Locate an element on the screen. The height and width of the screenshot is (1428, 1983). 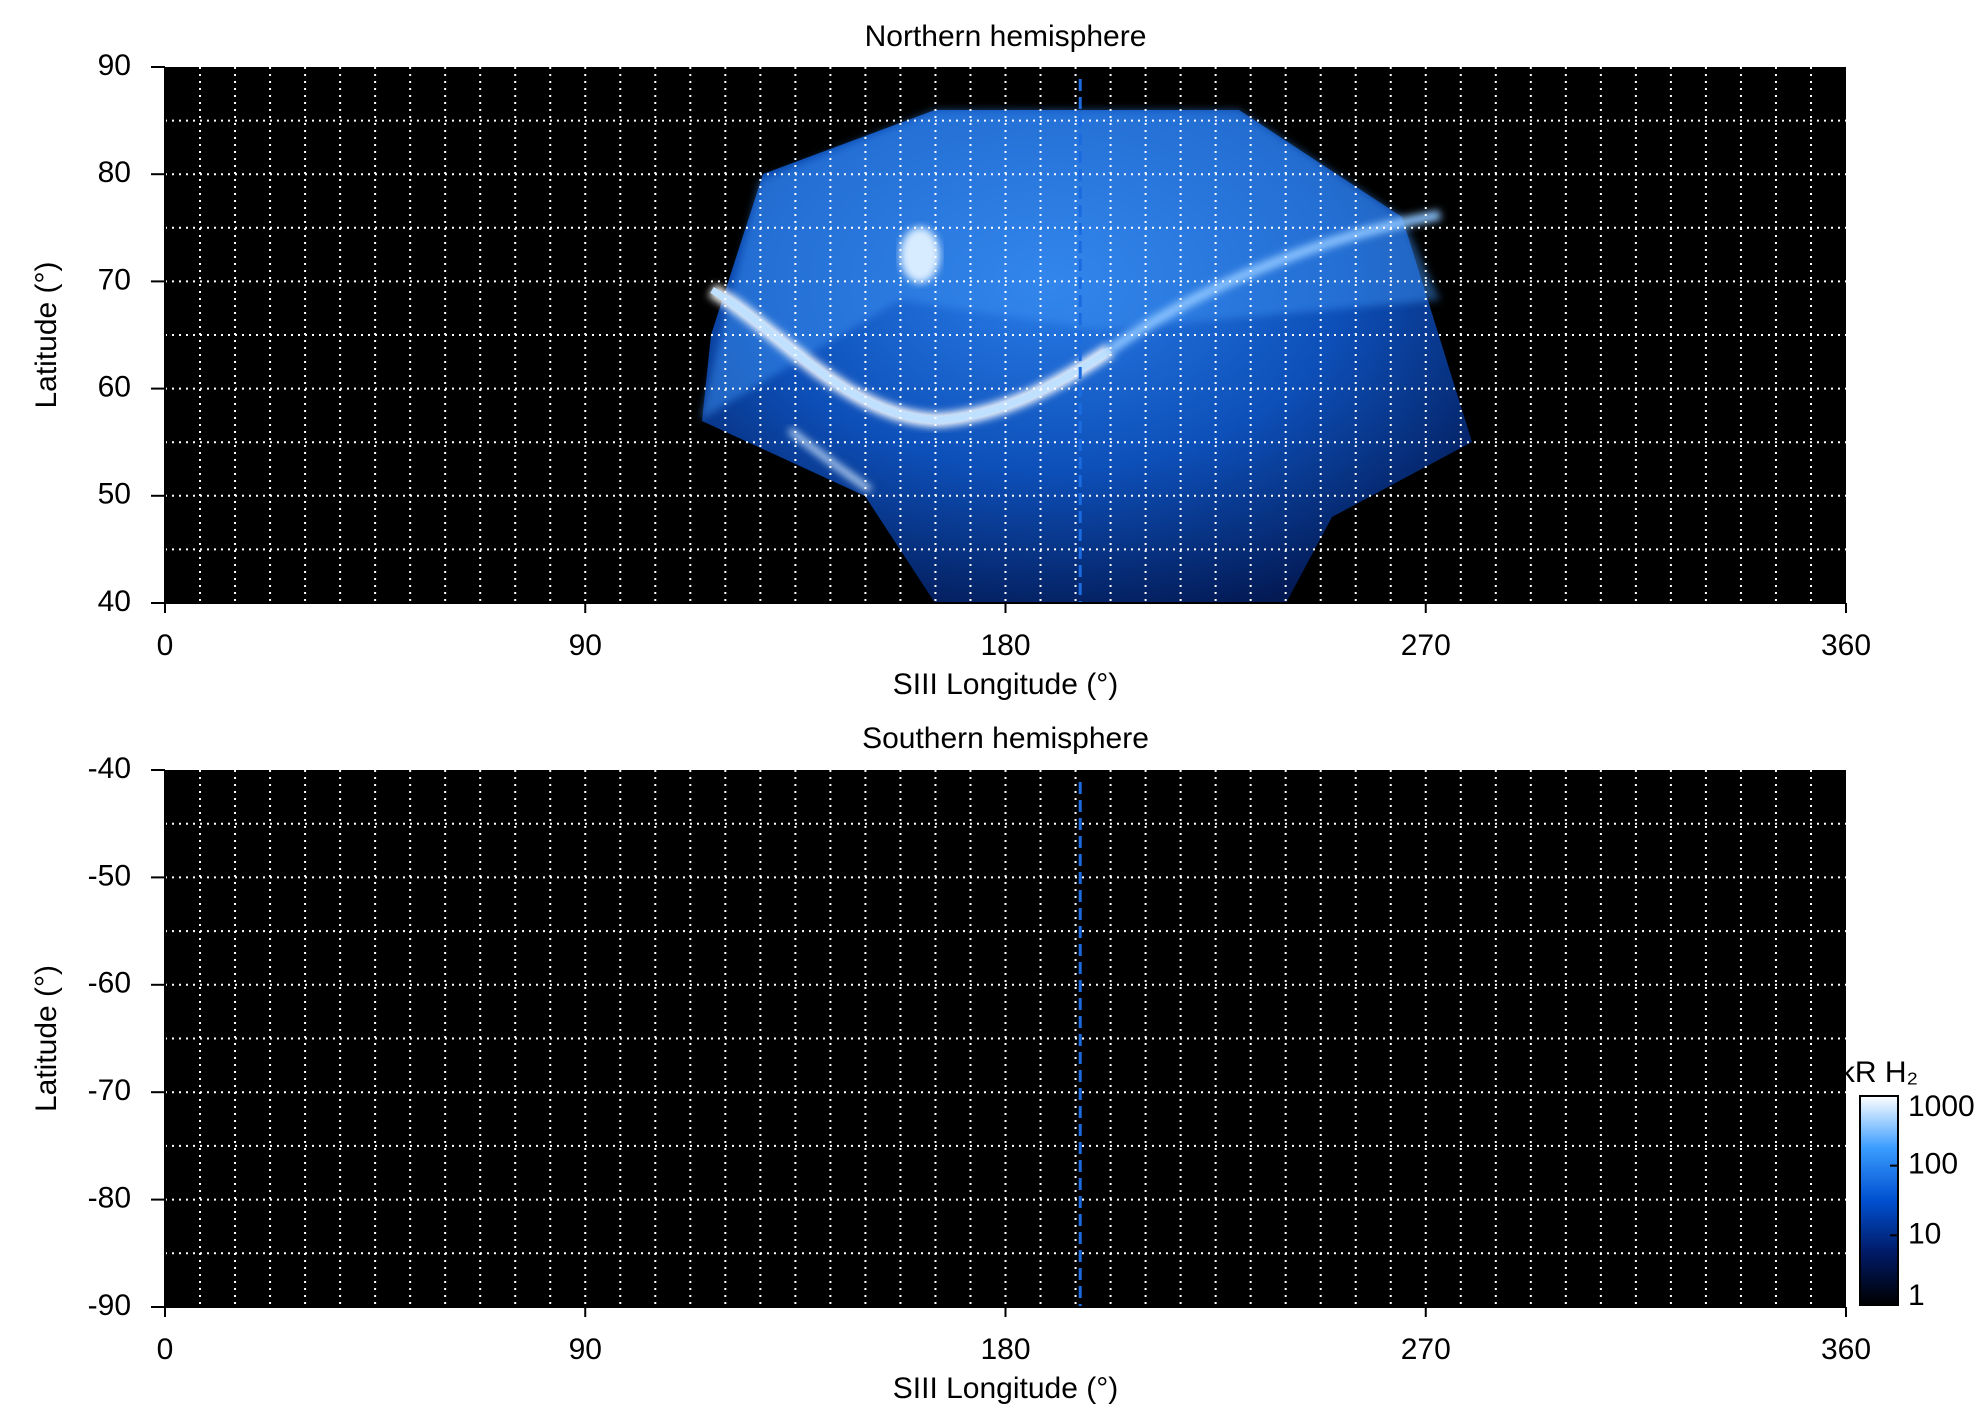
colorbar-fill is located at coordinates (1879, 1200).